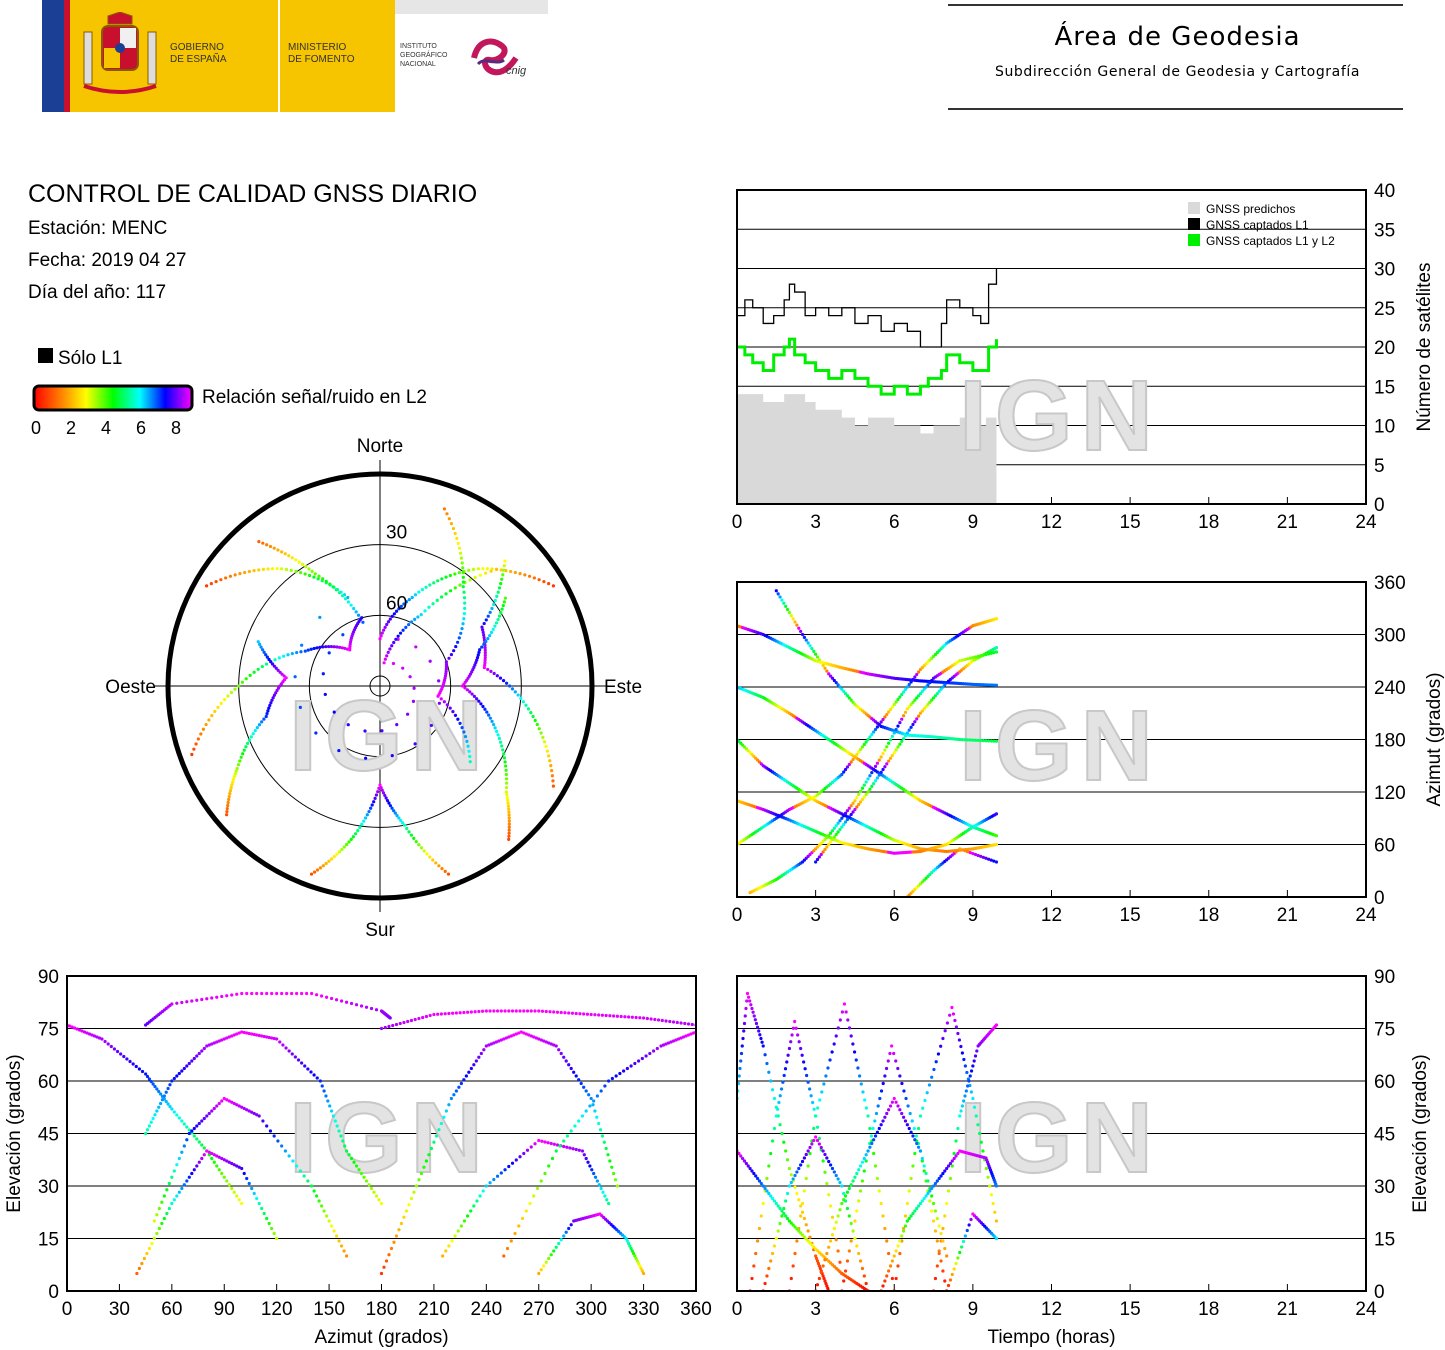 This screenshot has height=1350, width=1445. I want to click on snr-tick-label: 6, so click(141, 428).